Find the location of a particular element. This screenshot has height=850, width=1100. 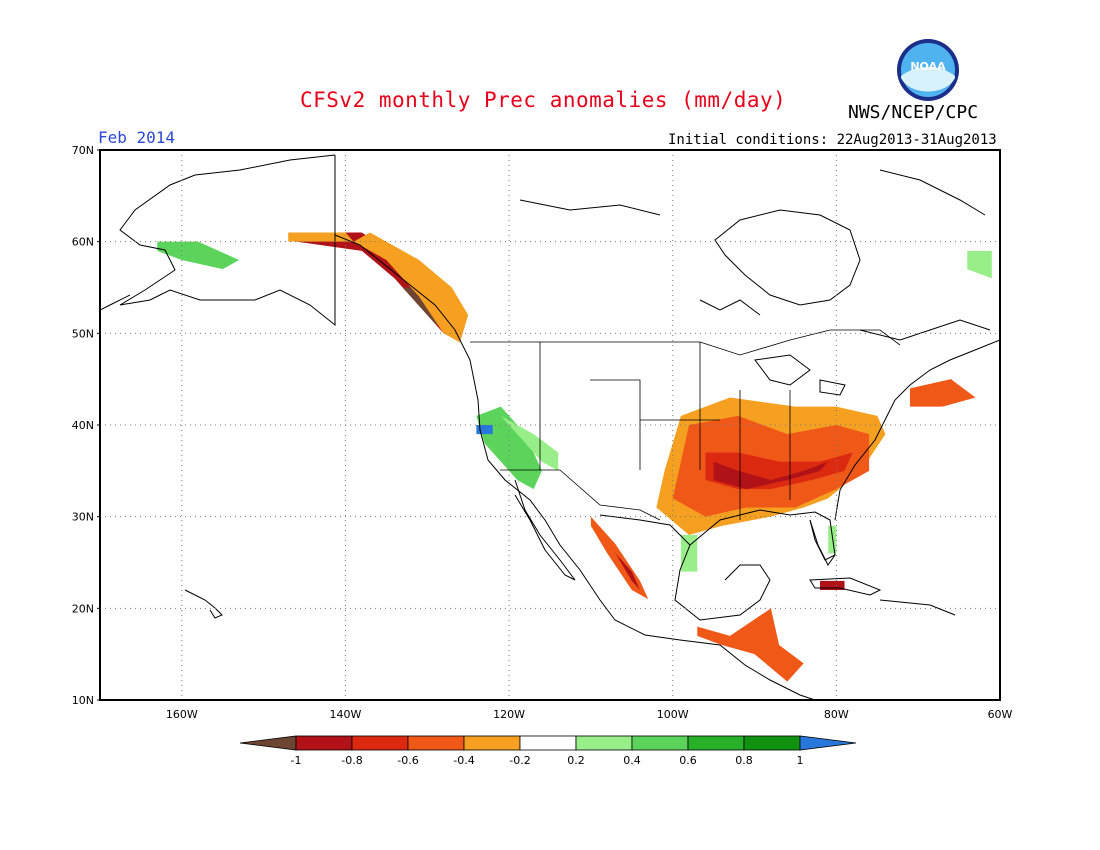

anomaly-florida-wet is located at coordinates (832, 539).